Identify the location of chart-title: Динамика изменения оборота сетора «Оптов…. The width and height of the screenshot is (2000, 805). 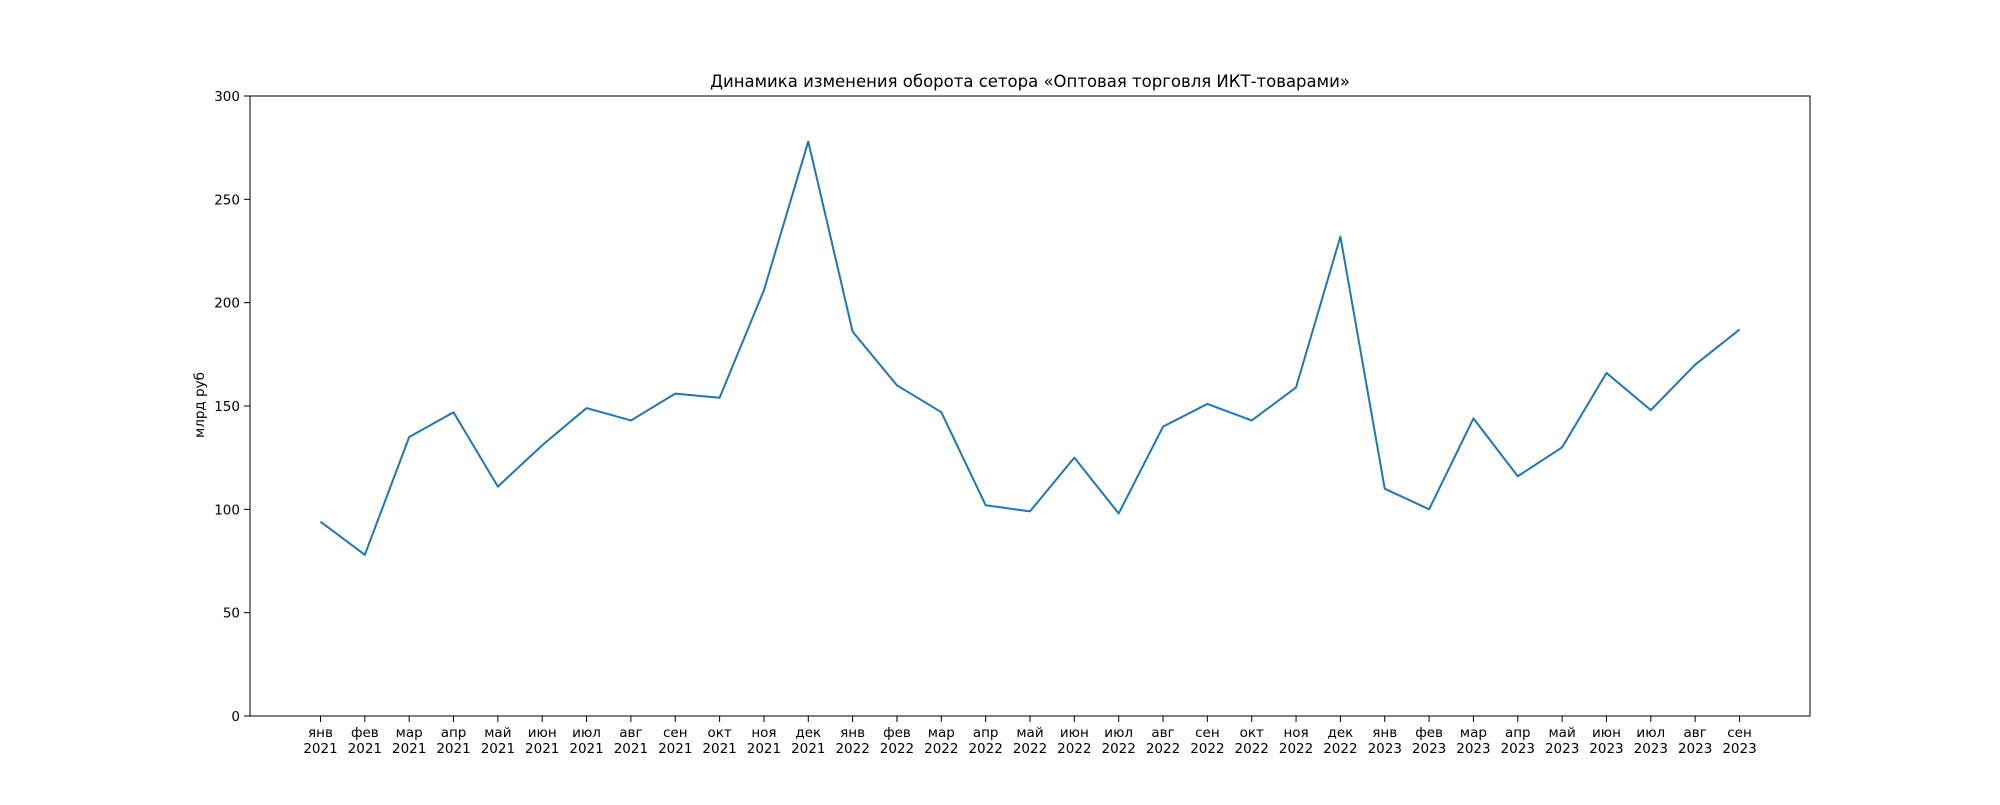
(1030, 81).